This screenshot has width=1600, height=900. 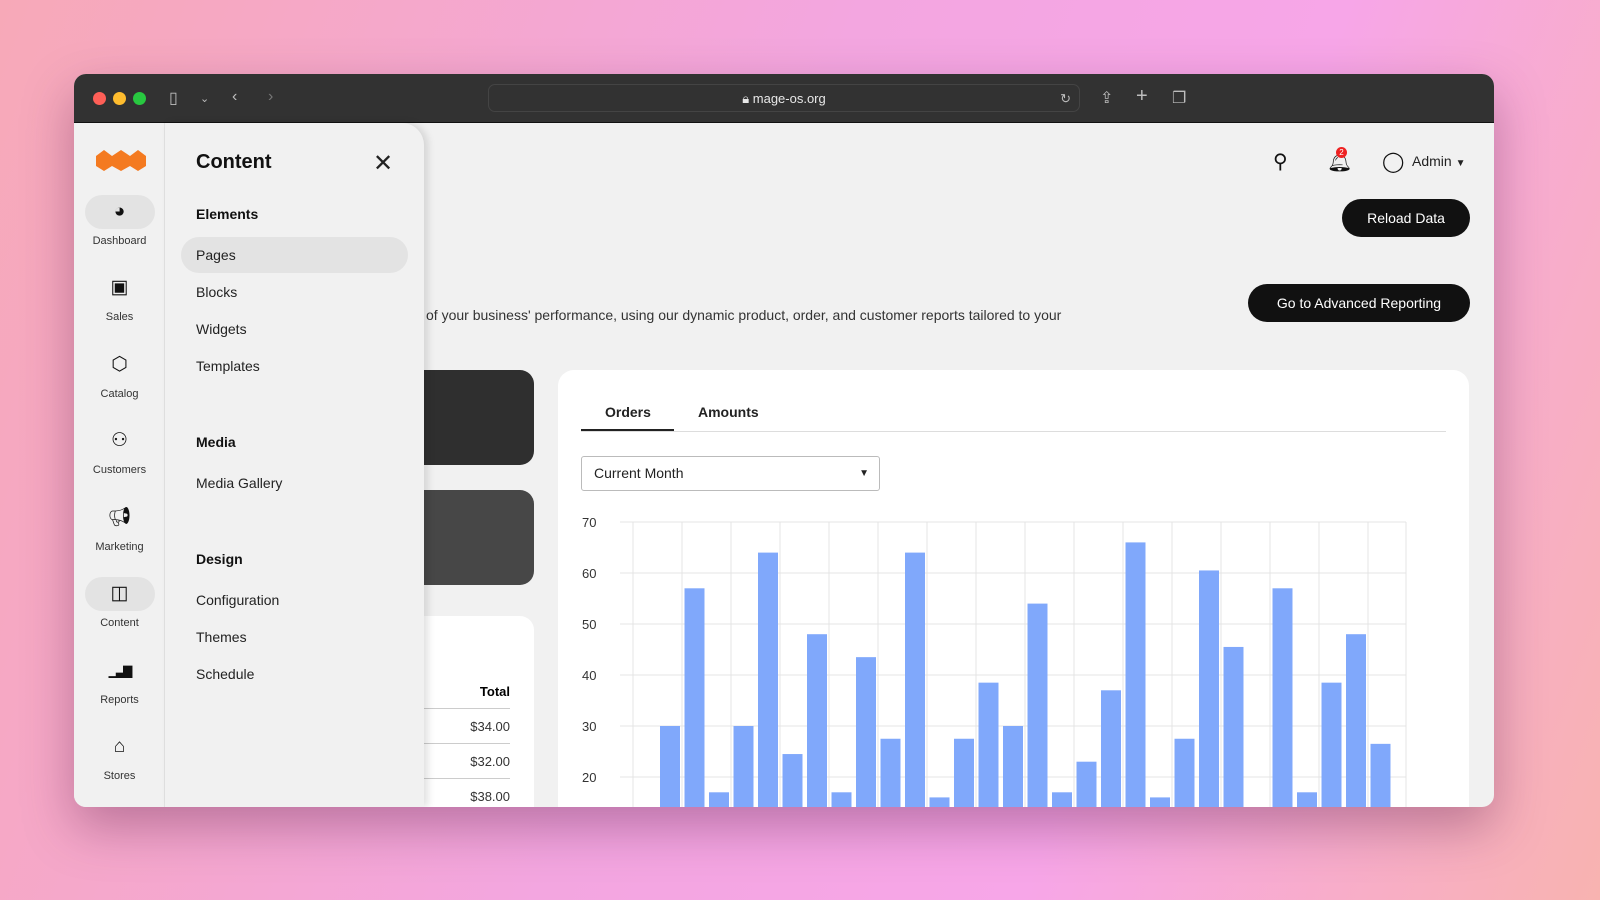 I want to click on y-tick-label: 30, so click(x=589, y=726).